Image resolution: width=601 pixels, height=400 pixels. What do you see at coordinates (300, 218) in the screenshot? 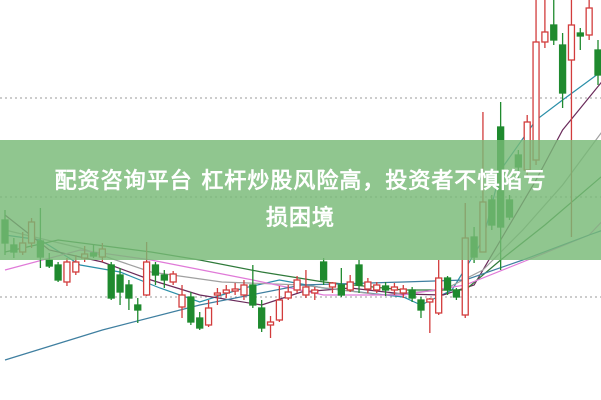
I see `headline-line-2: 损困境` at bounding box center [300, 218].